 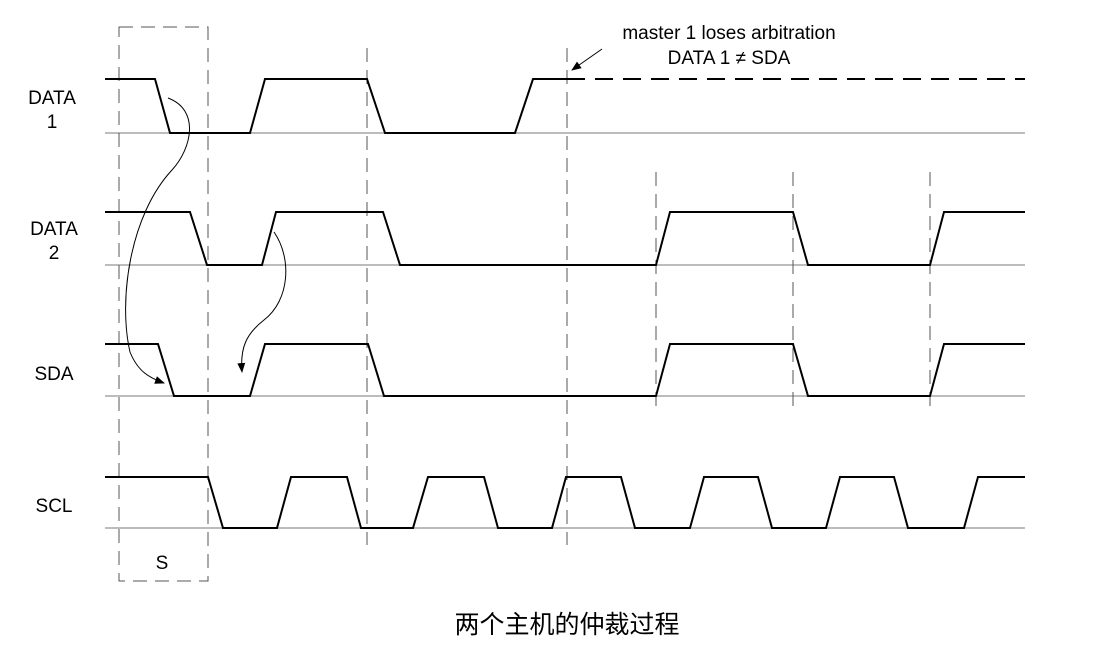 I want to click on arbitration-annotation-line1: master 1 loses arbitration, so click(x=728, y=33).